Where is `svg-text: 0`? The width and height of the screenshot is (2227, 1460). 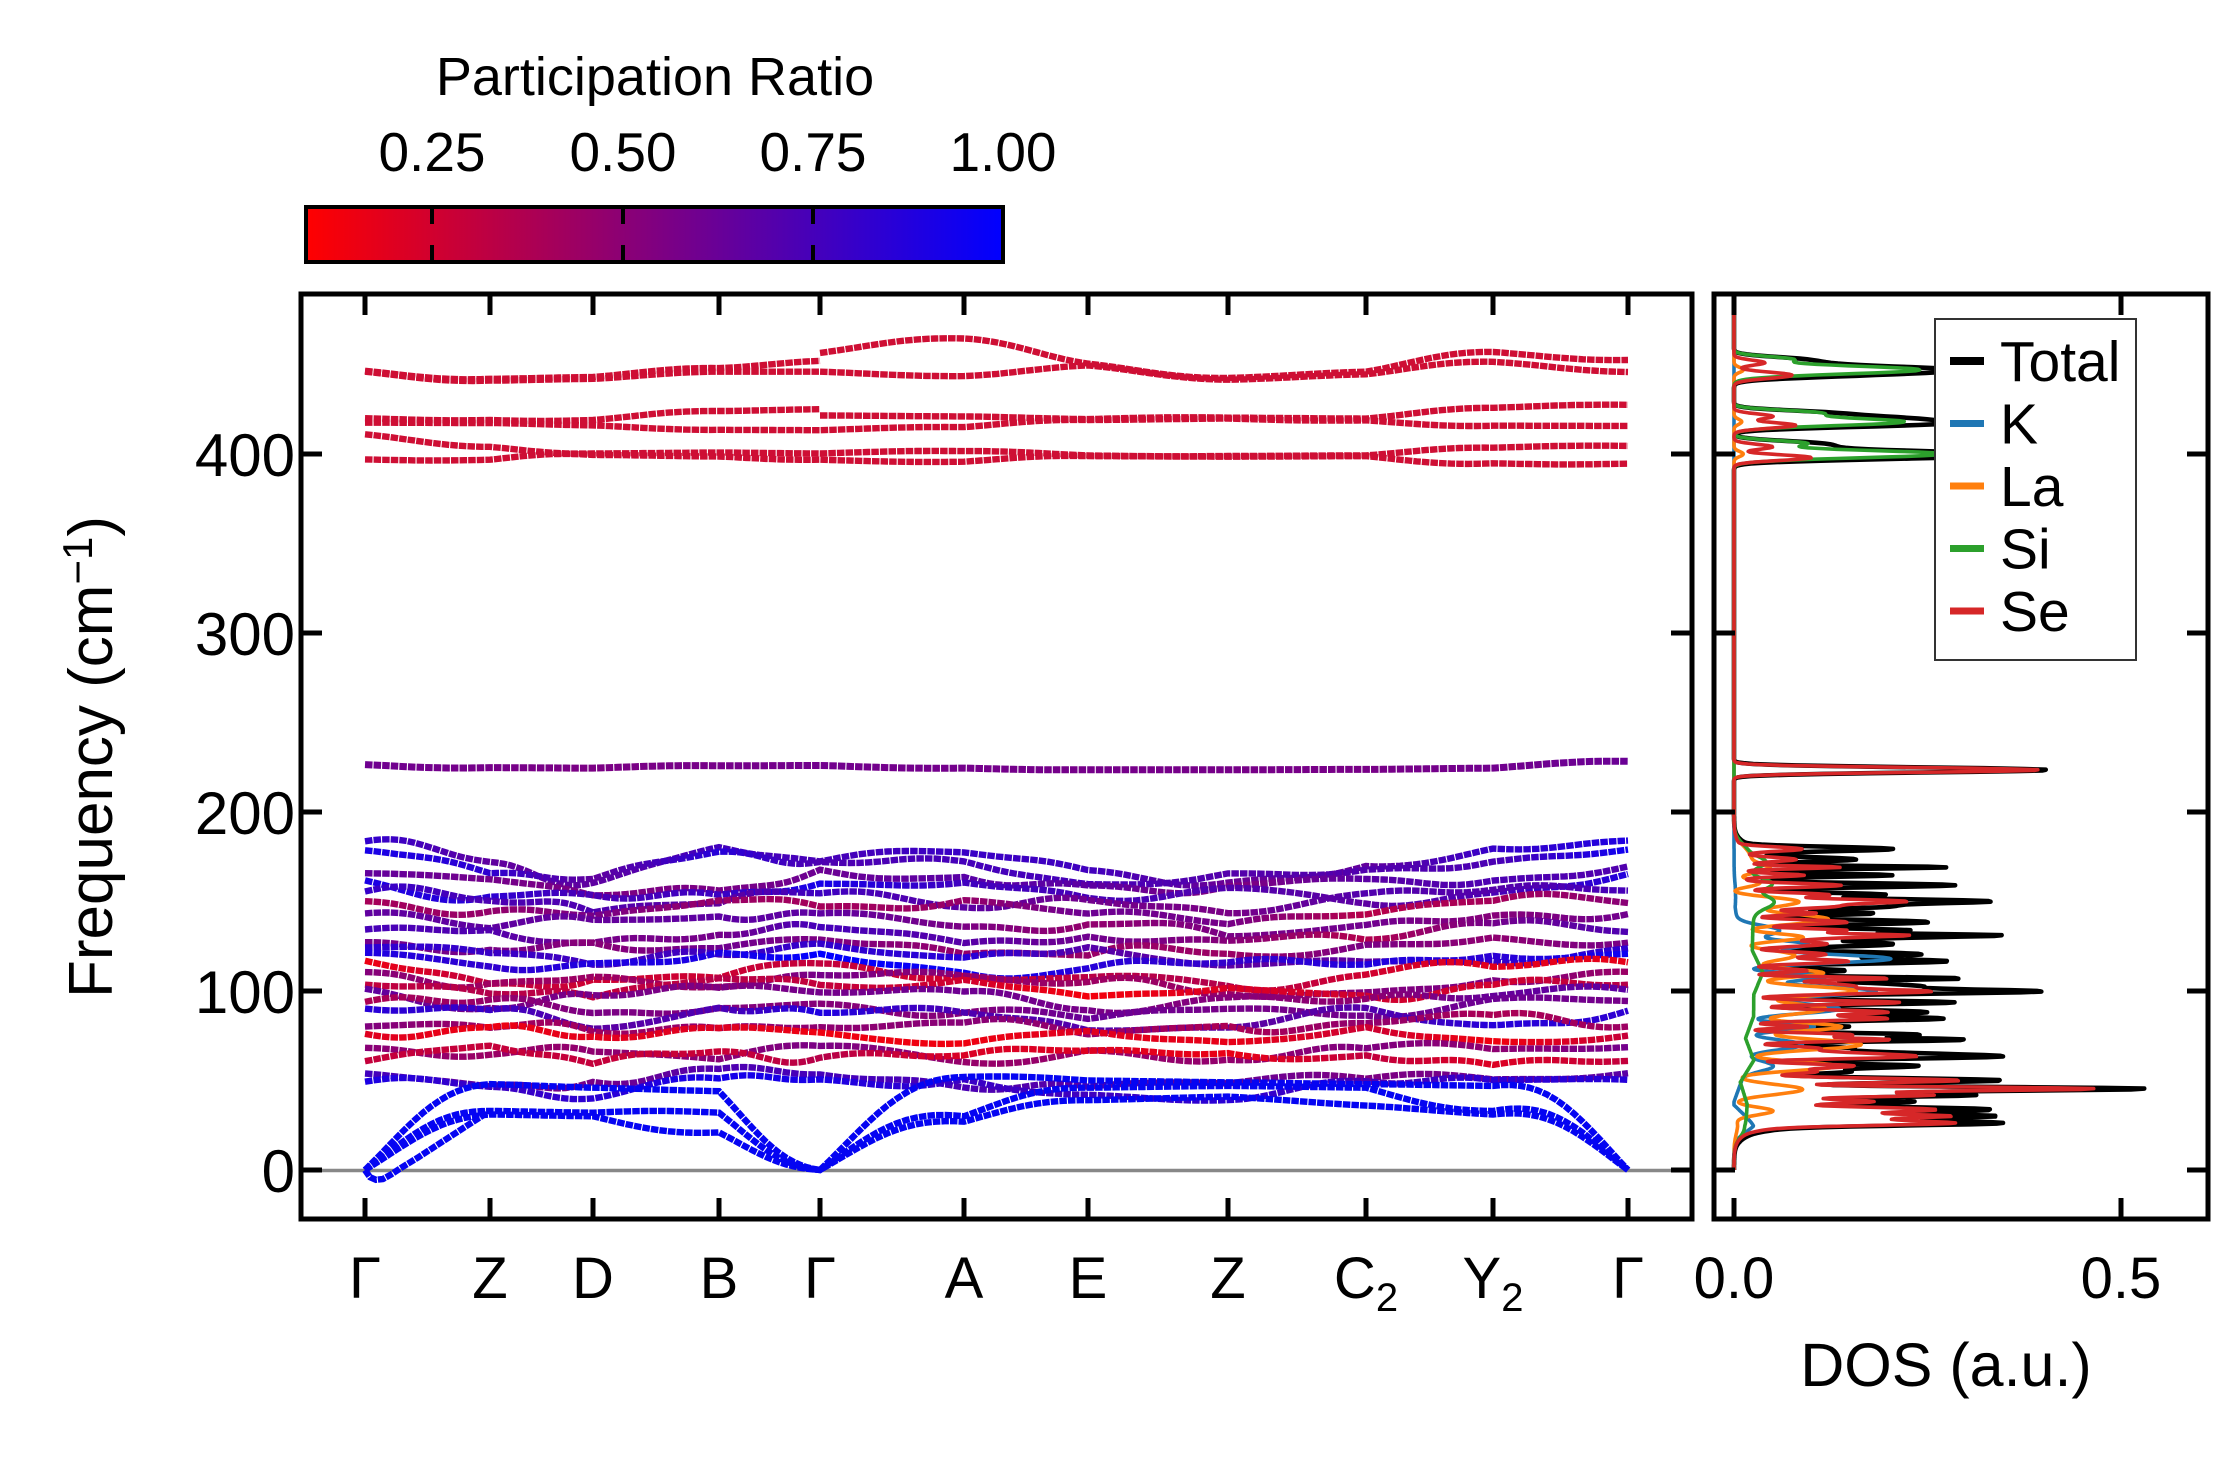 svg-text: 0 is located at coordinates (278, 1171).